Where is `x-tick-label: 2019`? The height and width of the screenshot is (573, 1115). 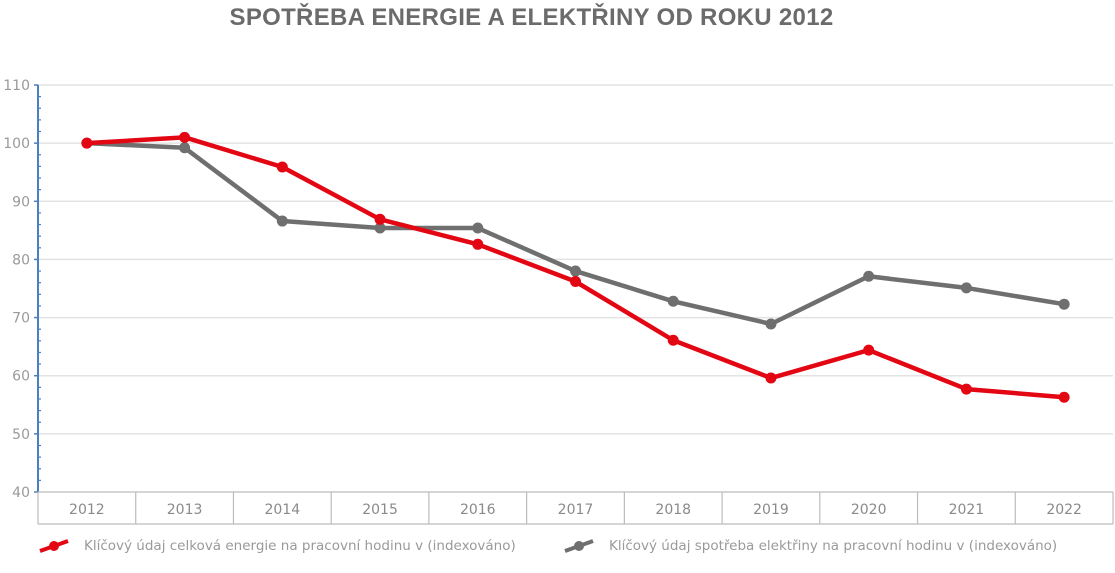 x-tick-label: 2019 is located at coordinates (771, 510).